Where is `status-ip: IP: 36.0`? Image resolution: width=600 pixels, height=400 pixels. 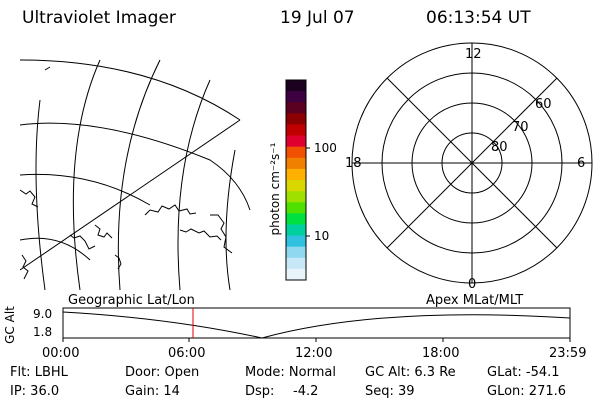
status-ip: IP: 36.0 is located at coordinates (35, 391).